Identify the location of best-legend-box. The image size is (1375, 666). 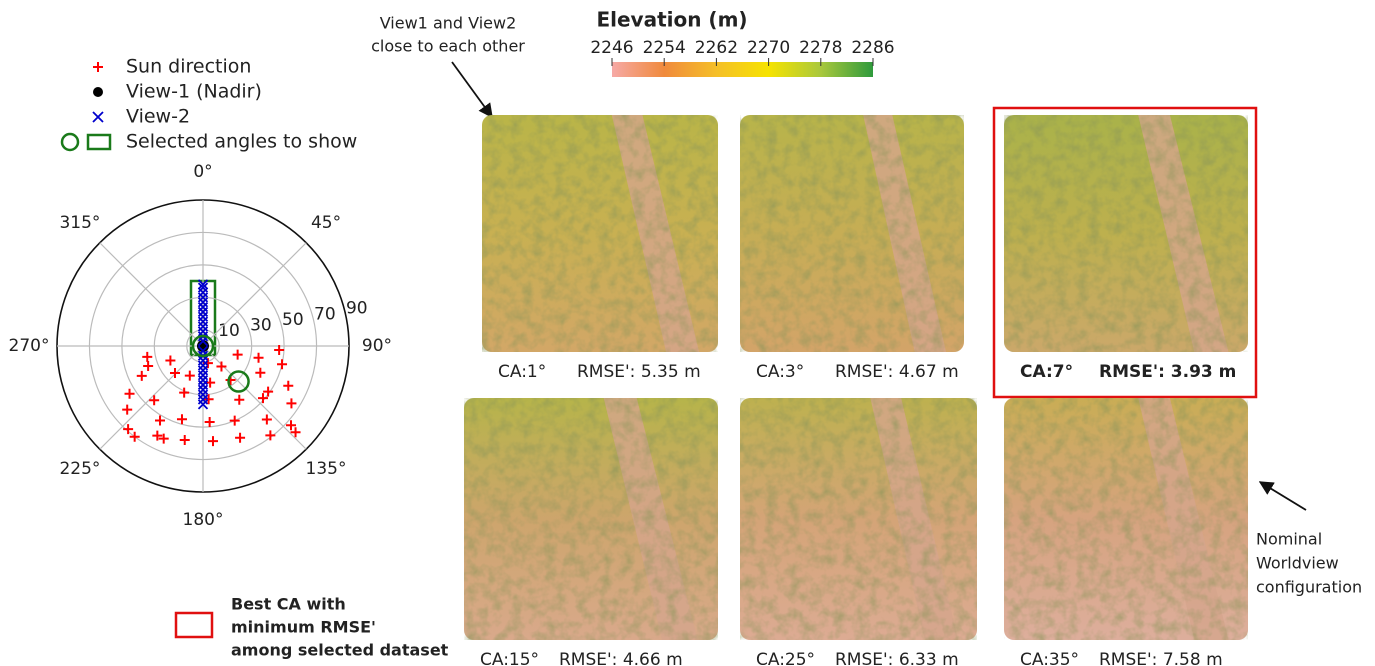
(194, 625).